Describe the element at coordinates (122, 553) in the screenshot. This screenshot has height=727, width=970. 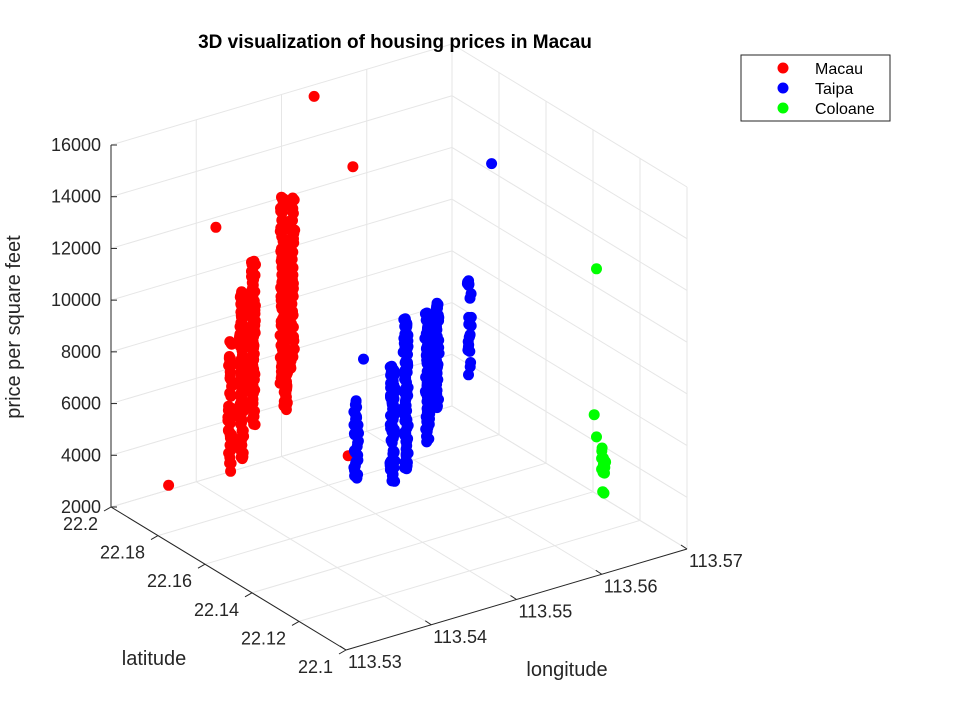
I see `y-tick-label: 22.18` at that location.